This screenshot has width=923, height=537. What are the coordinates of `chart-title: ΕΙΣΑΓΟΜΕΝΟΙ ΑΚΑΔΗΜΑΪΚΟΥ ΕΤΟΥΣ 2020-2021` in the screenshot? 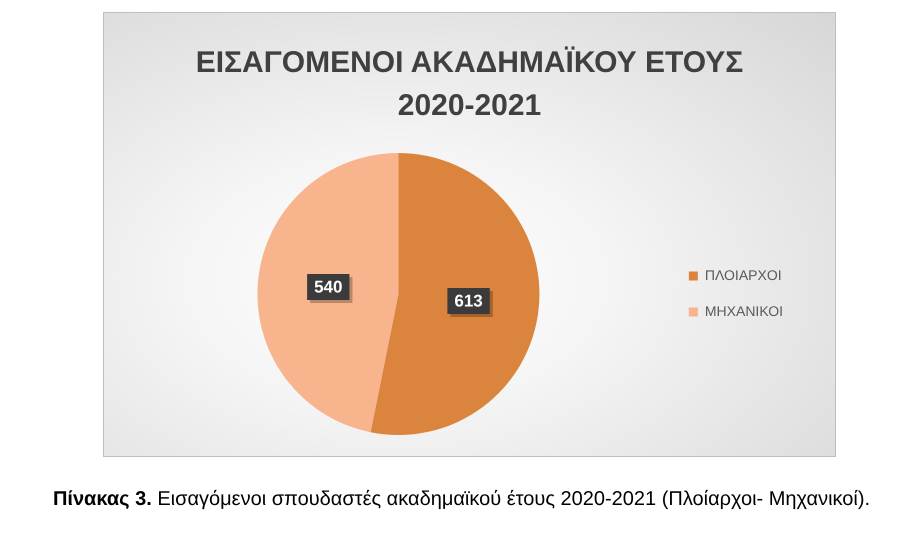 It's located at (469, 84).